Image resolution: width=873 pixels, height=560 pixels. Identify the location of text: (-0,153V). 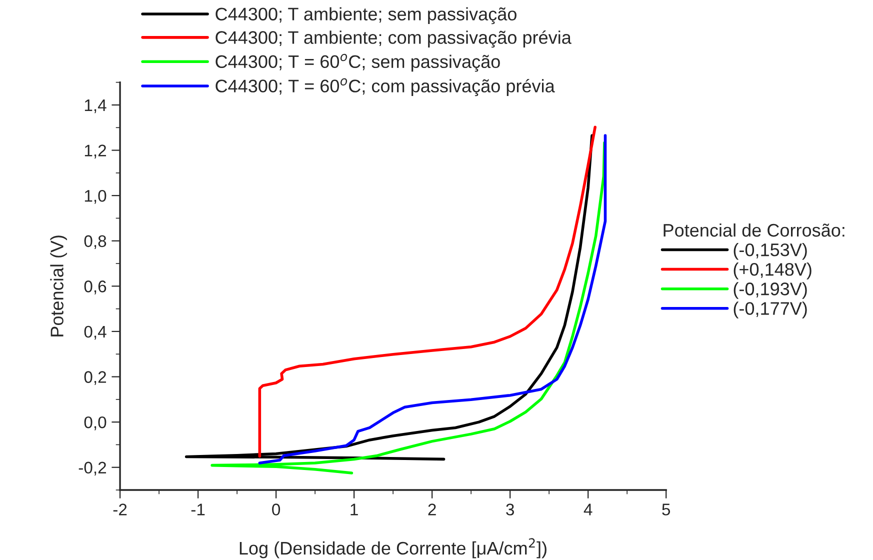
(770, 251).